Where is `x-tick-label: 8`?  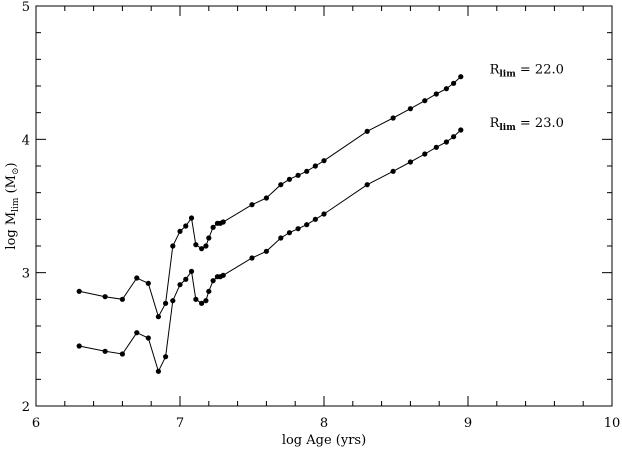
x-tick-label: 8 is located at coordinates (324, 423).